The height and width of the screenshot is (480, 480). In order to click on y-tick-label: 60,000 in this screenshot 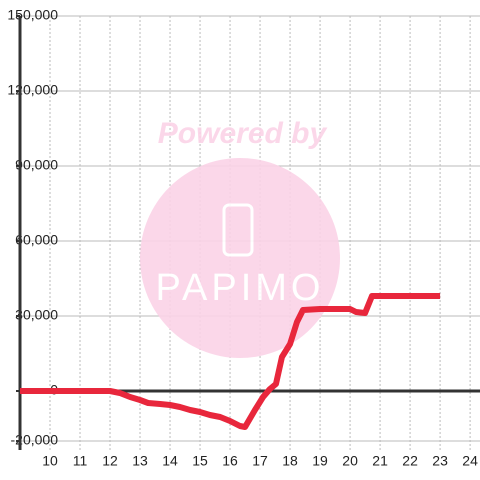, I will do `click(36, 240)`.